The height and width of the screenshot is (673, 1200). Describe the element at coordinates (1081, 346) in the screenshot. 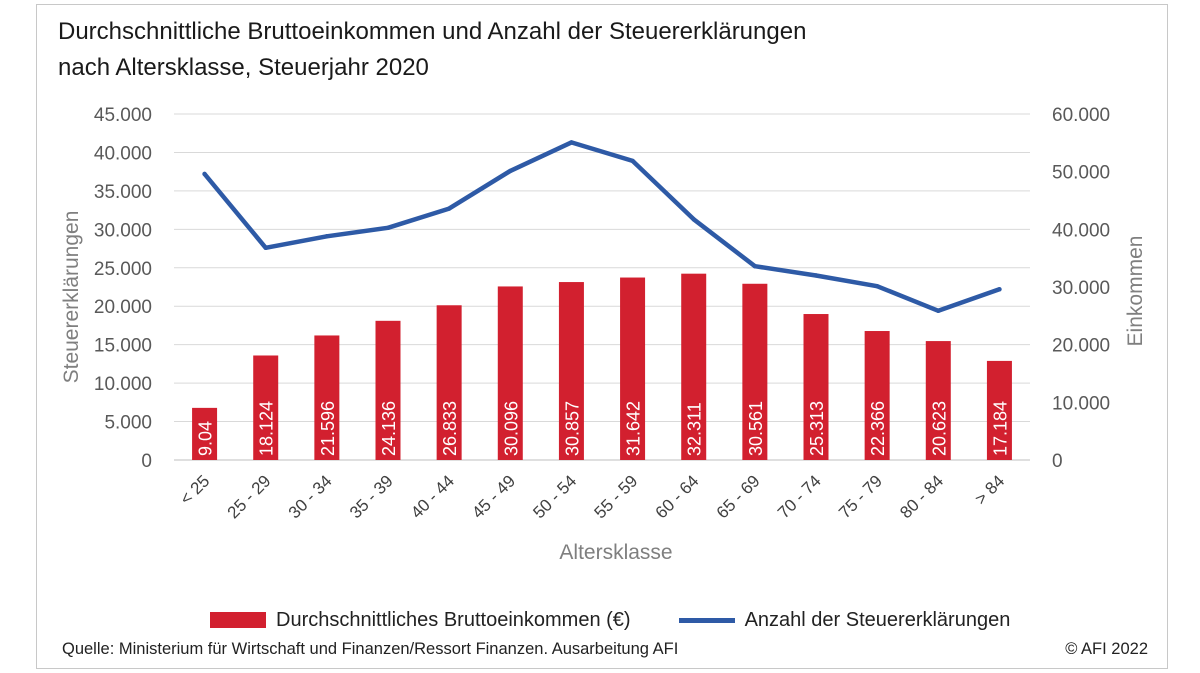

I see `y-right-tick-label: 20.000` at that location.